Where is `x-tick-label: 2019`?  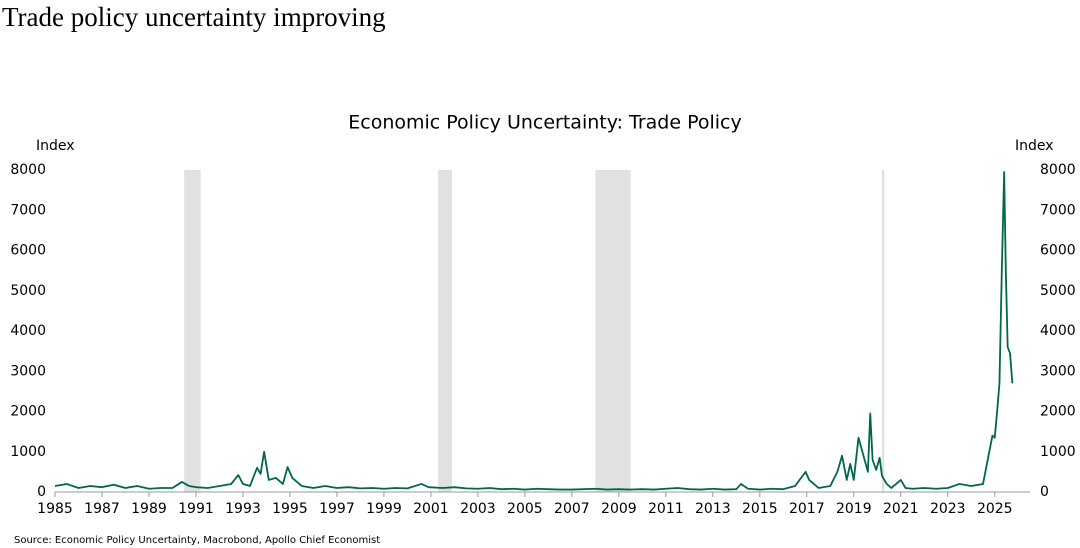 x-tick-label: 2019 is located at coordinates (854, 509).